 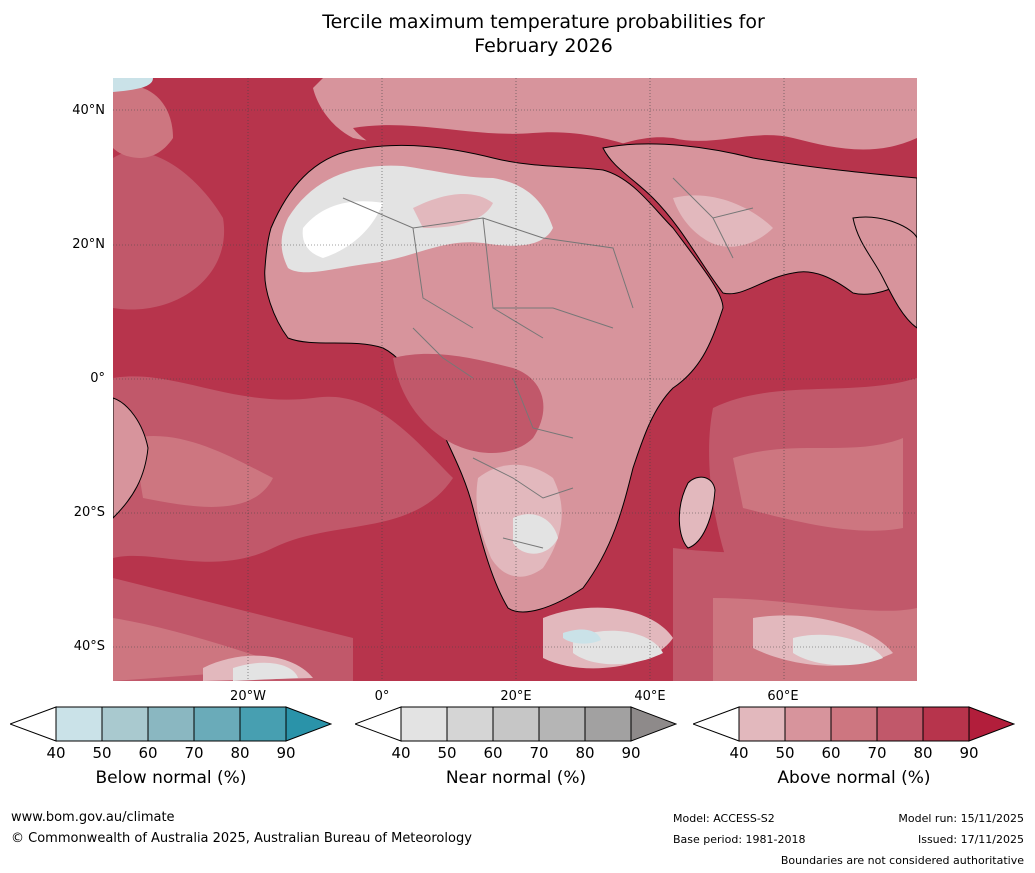 I want to click on lon-label-0: 0°, so click(x=382, y=696).